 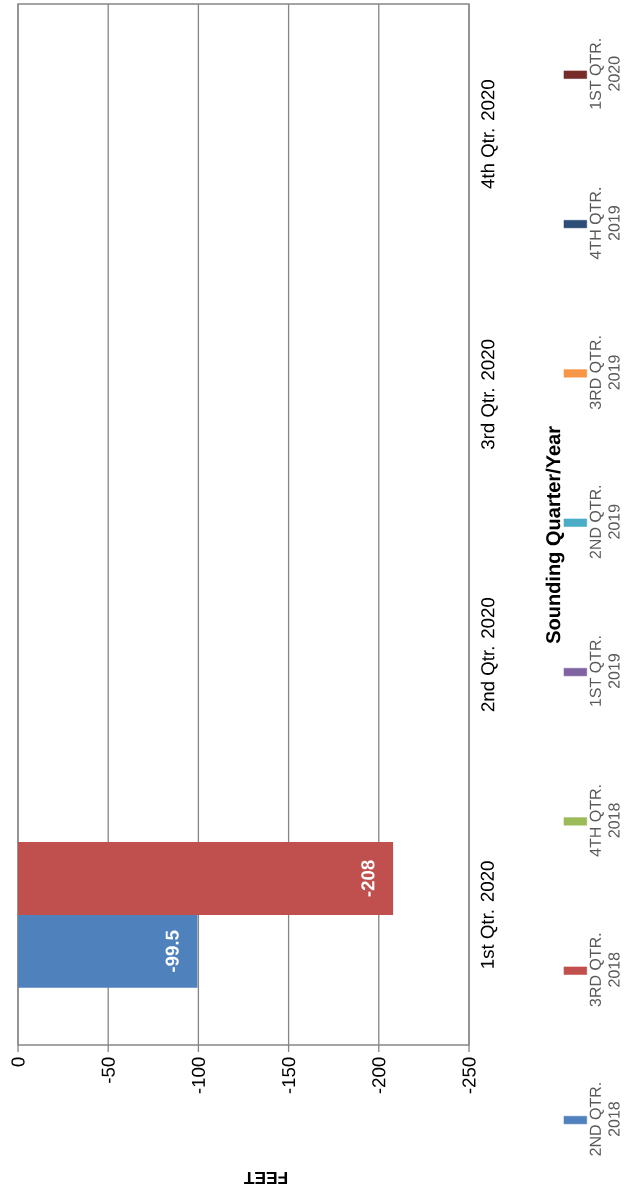 What do you see at coordinates (198, 1075) in the screenshot?
I see `x-tick-label: -100` at bounding box center [198, 1075].